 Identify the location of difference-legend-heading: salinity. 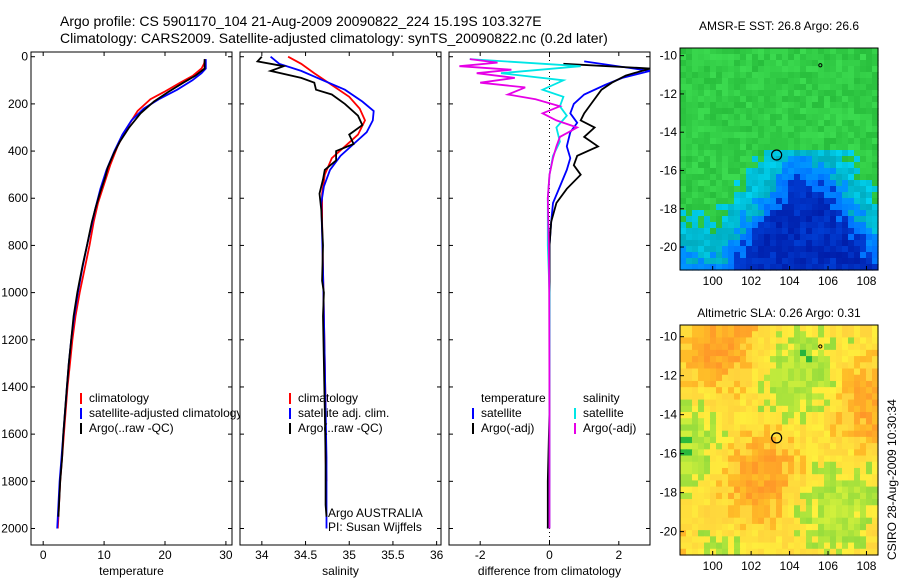
(601, 398).